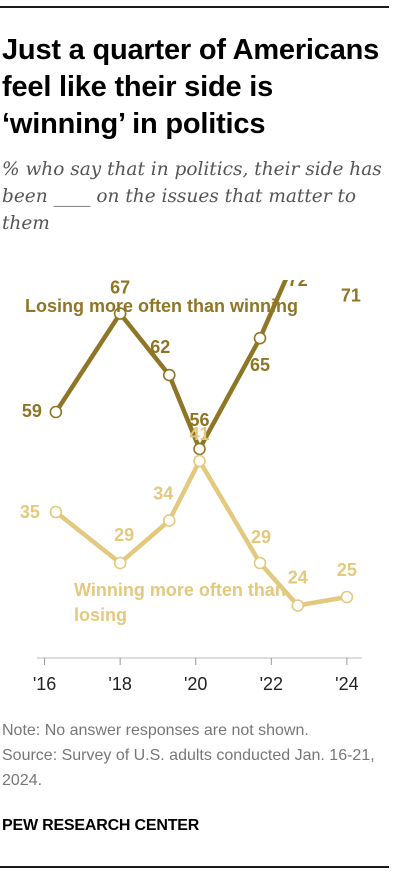  Describe the element at coordinates (271, 684) in the screenshot. I see `x-tick-label: '22` at that location.